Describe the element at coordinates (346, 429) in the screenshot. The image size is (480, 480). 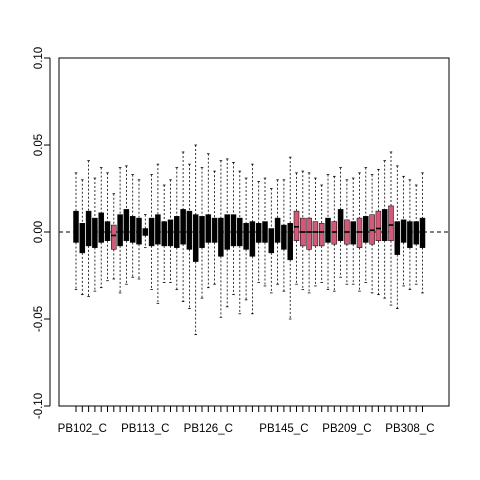
I see `x-tick-label: PB209_C` at that location.